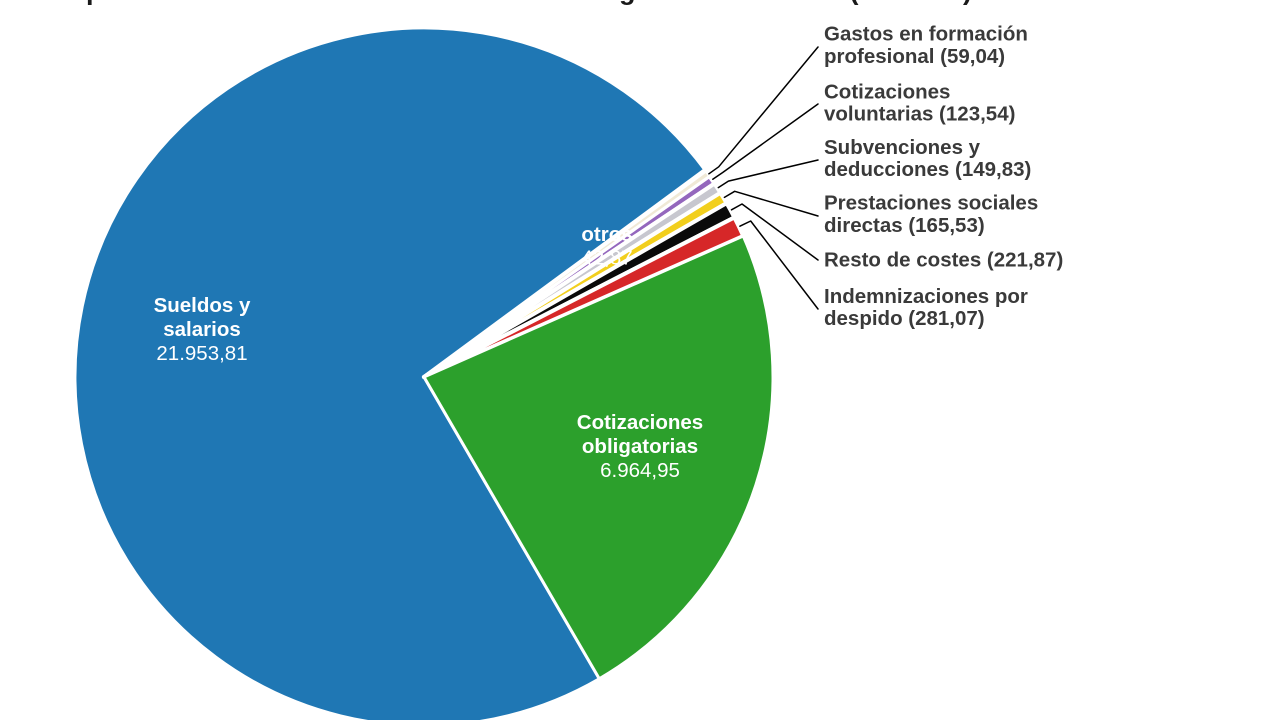  I want to click on svg-text: p, so click(94, 3).